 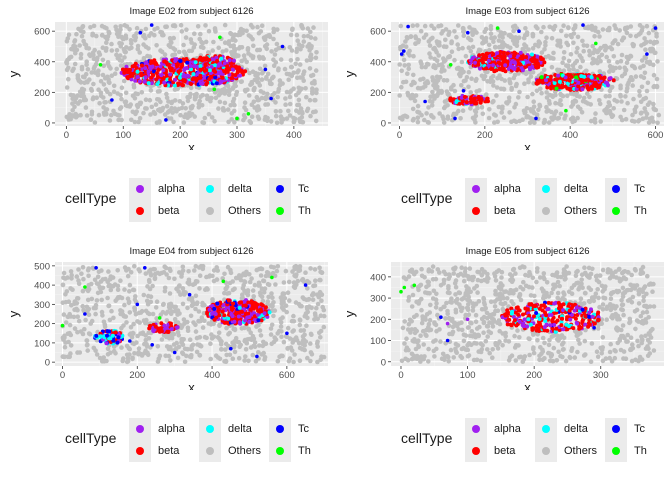 What do you see at coordinates (157, 189) in the screenshot?
I see `legend-item-alpha: alpha` at bounding box center [157, 189].